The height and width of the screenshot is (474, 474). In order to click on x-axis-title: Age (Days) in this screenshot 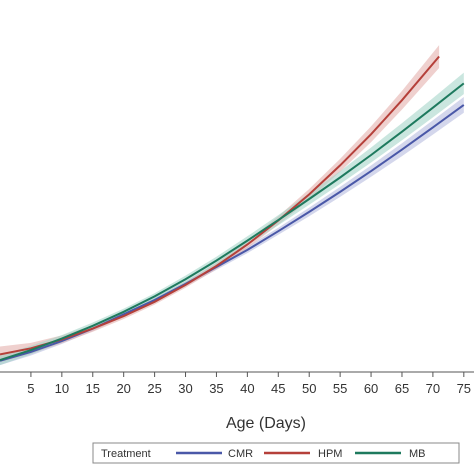, I will do `click(266, 423)`.